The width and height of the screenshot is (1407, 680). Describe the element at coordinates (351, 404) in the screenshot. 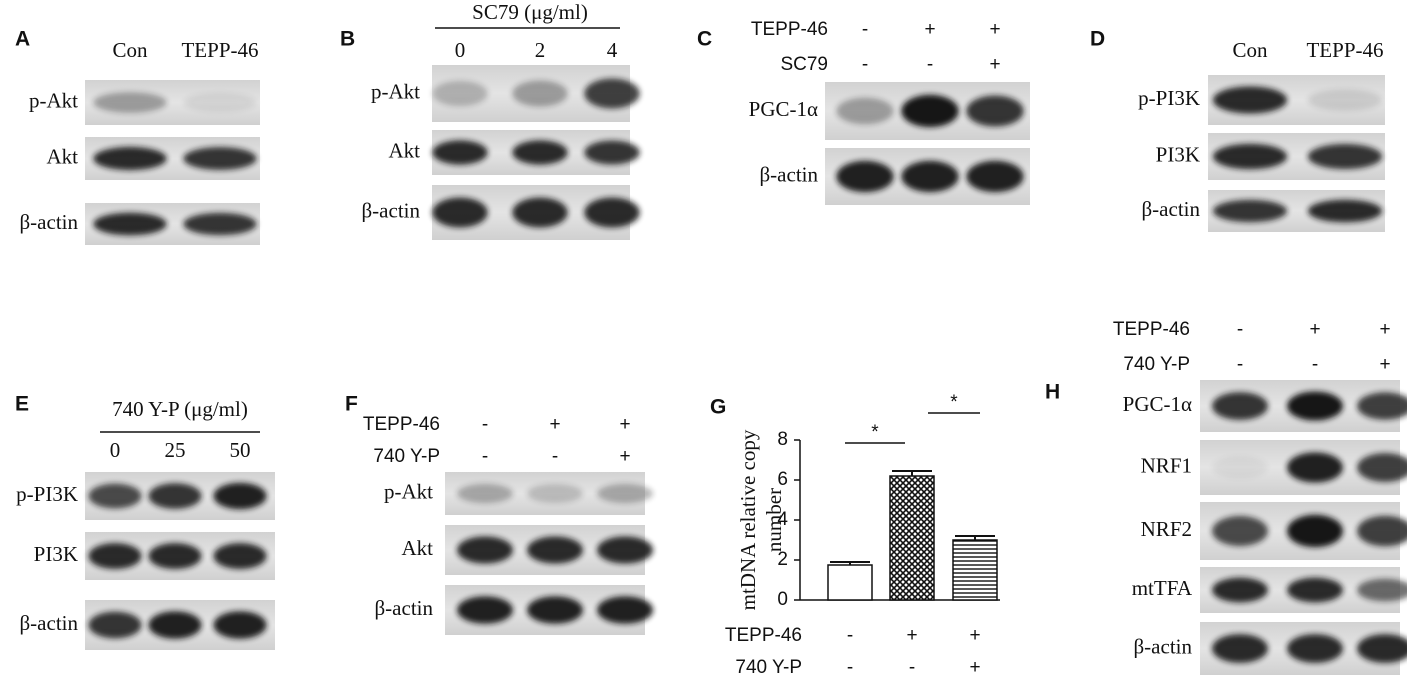

I see `panel-letter: F` at that location.